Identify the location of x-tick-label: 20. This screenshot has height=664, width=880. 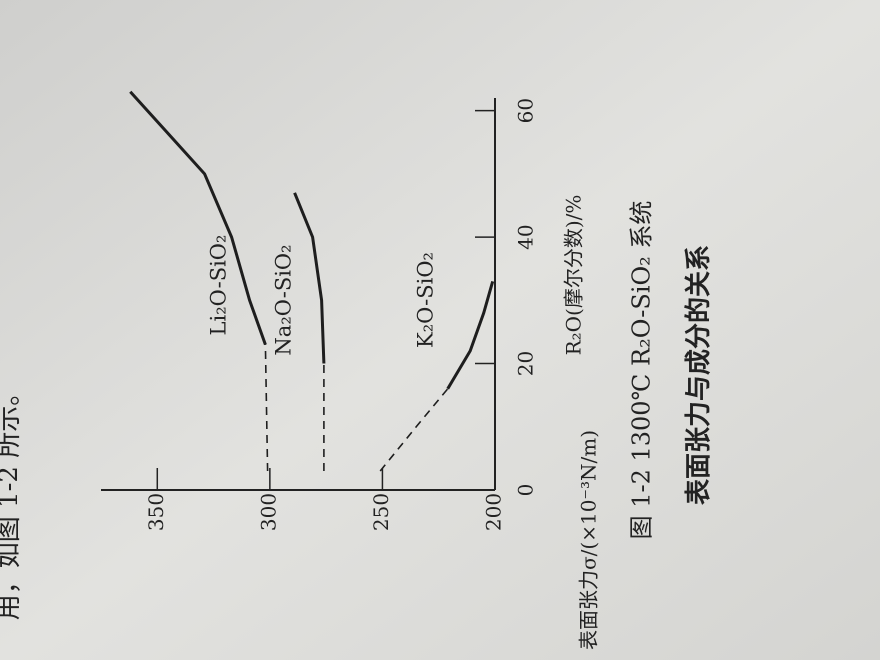
(526, 363).